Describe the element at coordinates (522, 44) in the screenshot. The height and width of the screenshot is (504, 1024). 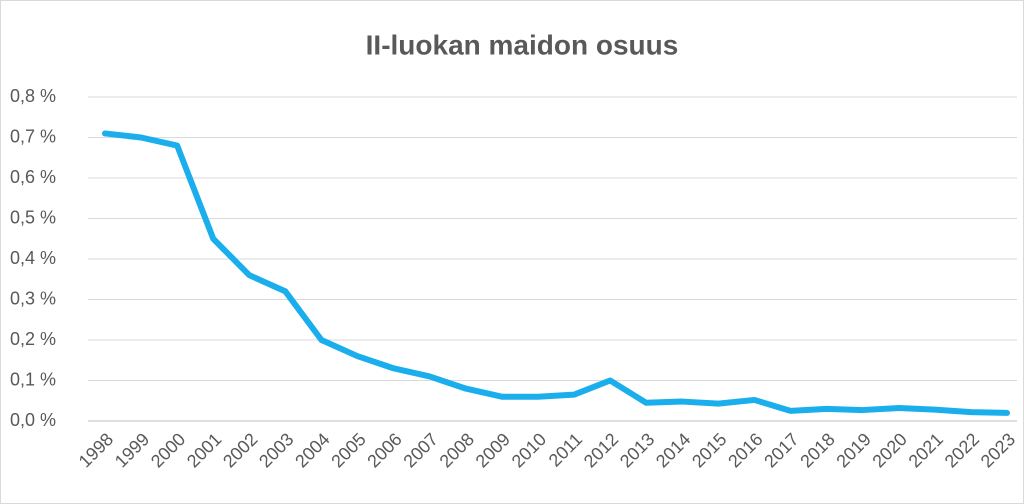
I see `chart-title: II-luokan maidon osuus` at that location.